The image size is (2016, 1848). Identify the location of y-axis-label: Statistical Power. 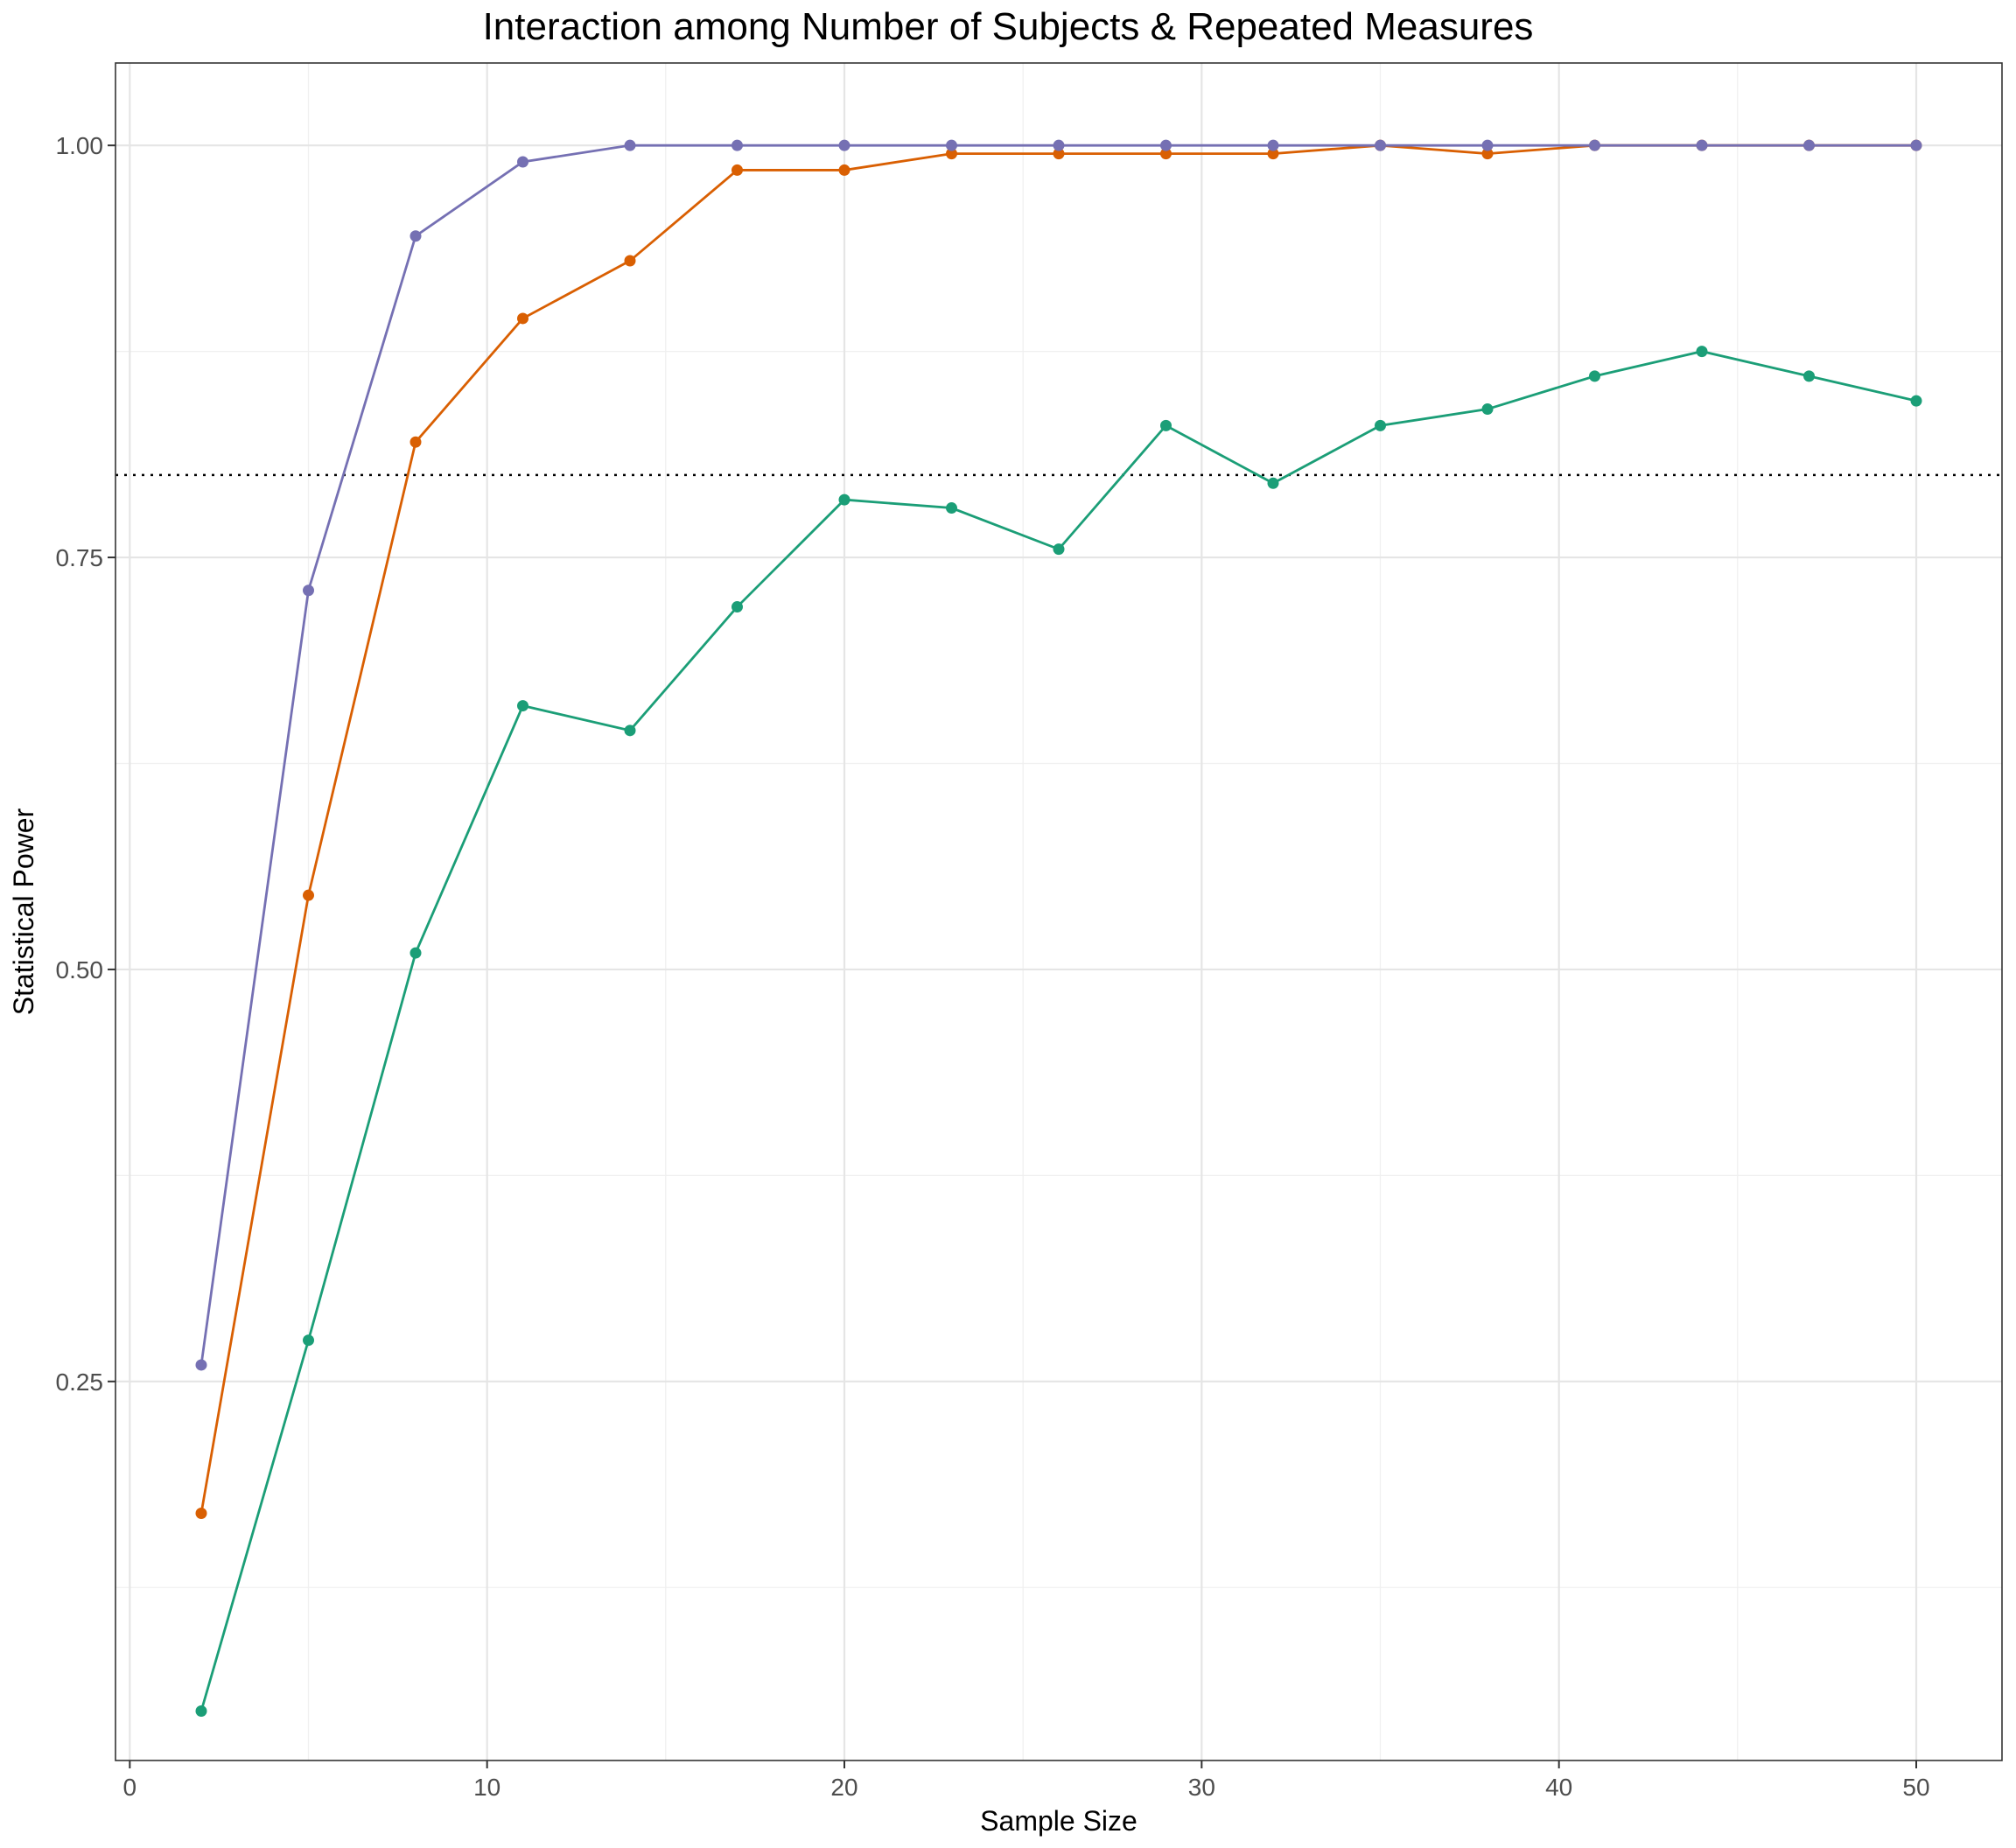
(23, 911).